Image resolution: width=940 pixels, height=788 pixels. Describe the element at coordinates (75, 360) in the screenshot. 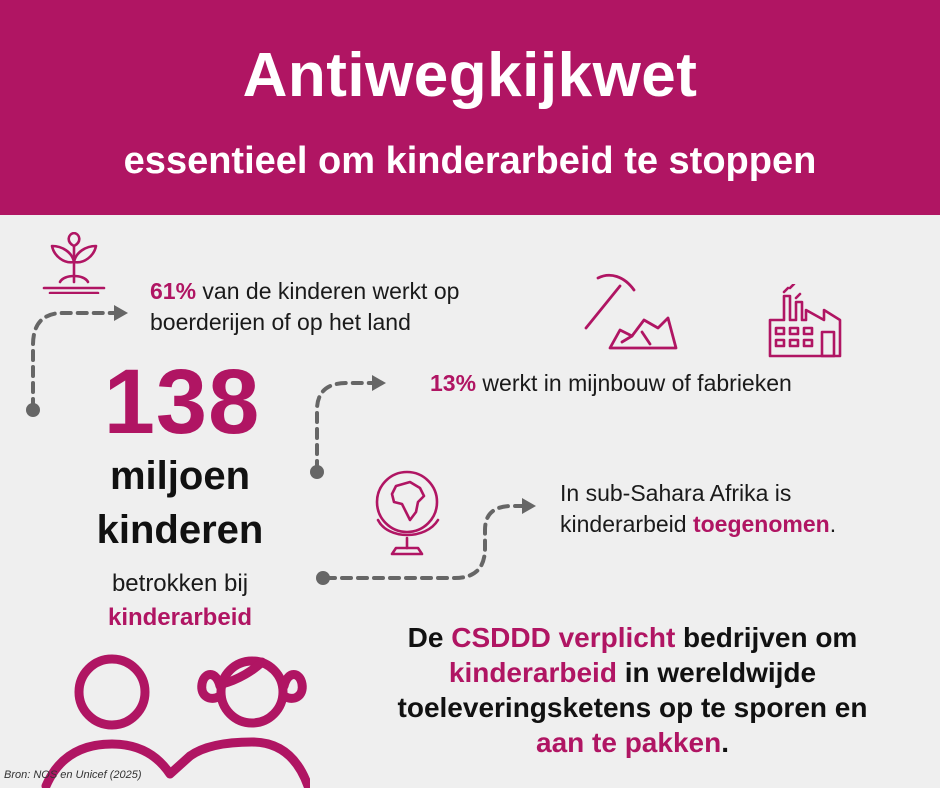

I see `arrow-to-farms` at that location.